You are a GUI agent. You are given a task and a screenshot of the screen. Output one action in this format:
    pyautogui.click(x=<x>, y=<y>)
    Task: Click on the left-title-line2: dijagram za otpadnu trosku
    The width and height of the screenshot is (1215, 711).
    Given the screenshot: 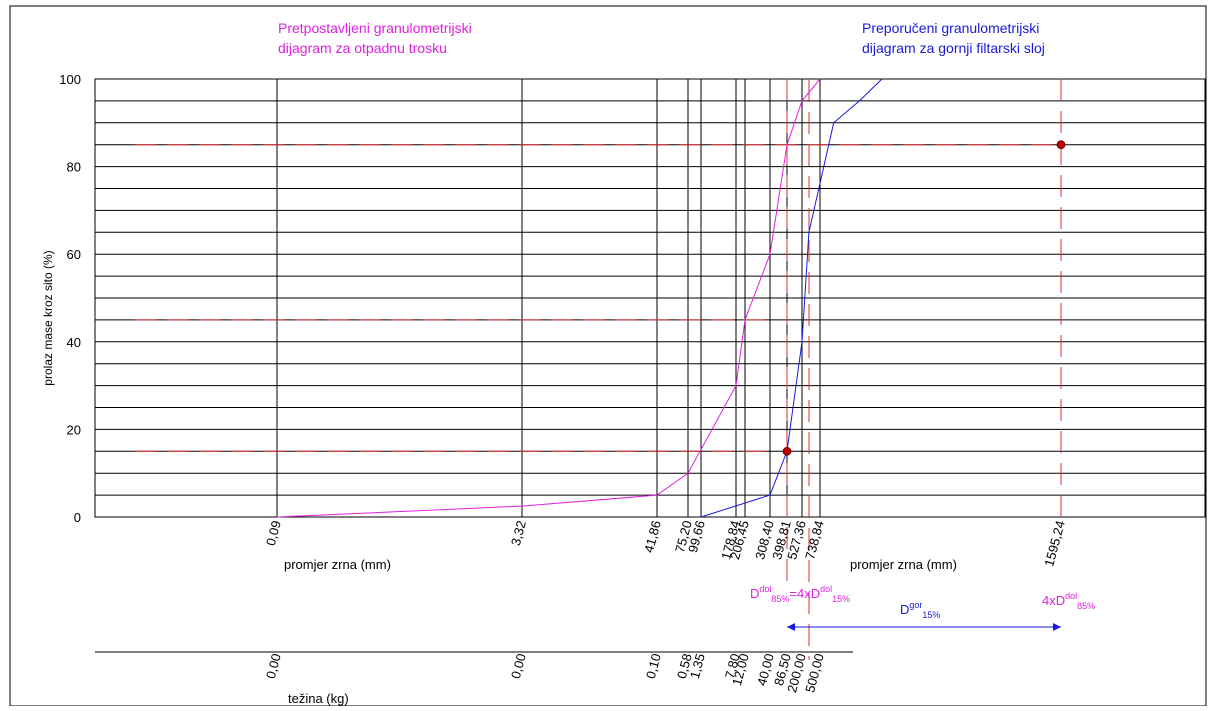 What is the action you would take?
    pyautogui.click(x=362, y=48)
    